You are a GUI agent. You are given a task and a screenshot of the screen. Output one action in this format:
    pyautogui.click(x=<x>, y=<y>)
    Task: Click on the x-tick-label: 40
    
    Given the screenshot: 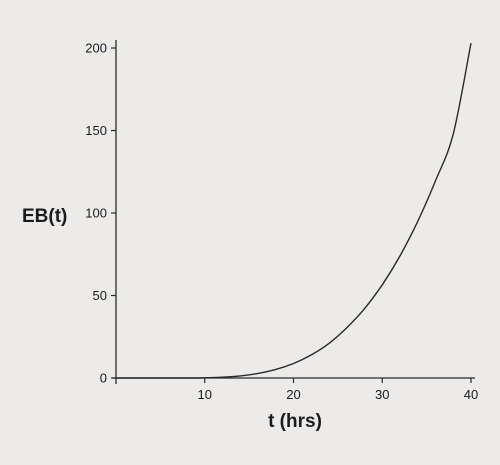 What is the action you would take?
    pyautogui.click(x=471, y=394)
    